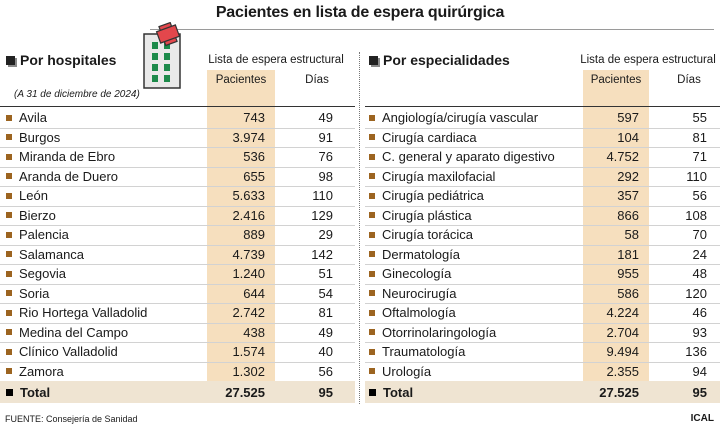 Image resolution: width=720 pixels, height=430 pixels. I want to click on row-name: Dermatología, so click(414, 254).